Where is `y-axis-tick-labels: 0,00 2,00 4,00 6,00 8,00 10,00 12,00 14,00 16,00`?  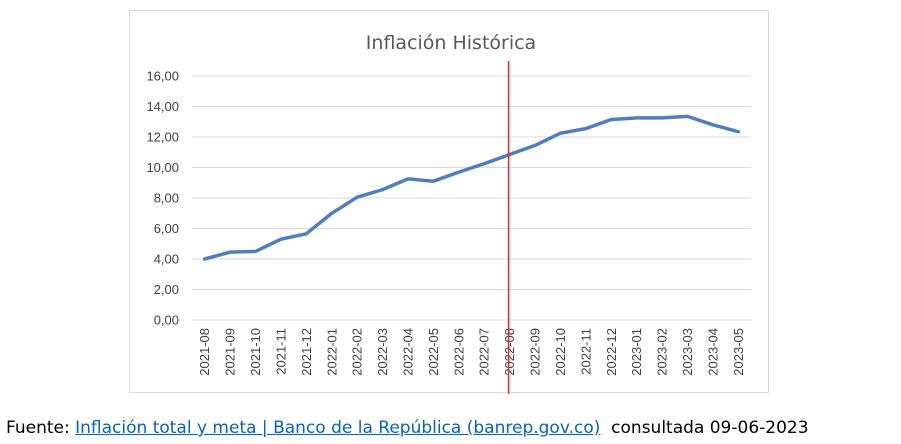
y-axis-tick-labels: 0,00 2,00 4,00 6,00 8,00 10,00 12,00 14,00 16,00 is located at coordinates (162, 198).